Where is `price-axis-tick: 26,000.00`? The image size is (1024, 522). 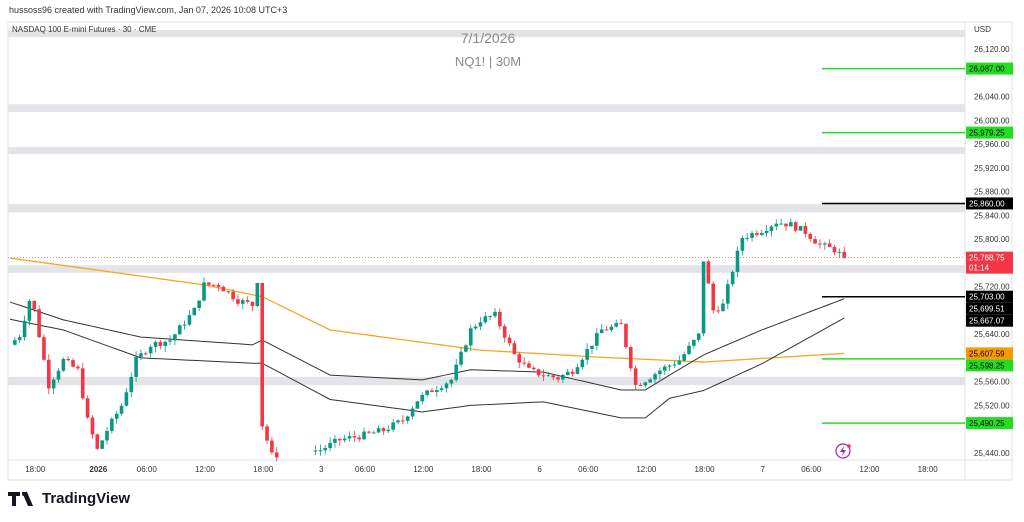 price-axis-tick: 26,000.00 is located at coordinates (992, 120).